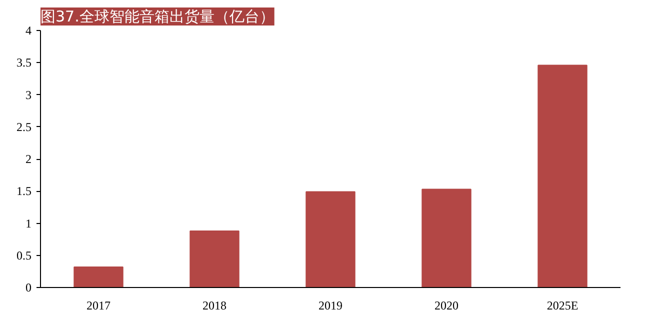 The width and height of the screenshot is (652, 321). Describe the element at coordinates (157, 17) in the screenshot. I see `chart-title: 图37.全球智能音箱出货量（亿台）` at that location.